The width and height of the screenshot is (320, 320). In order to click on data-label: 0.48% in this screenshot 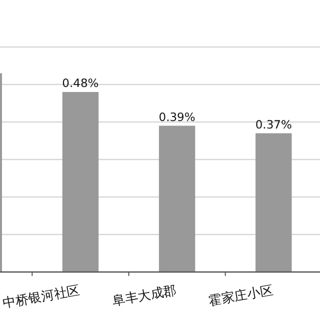, I will do `click(80, 83)`.